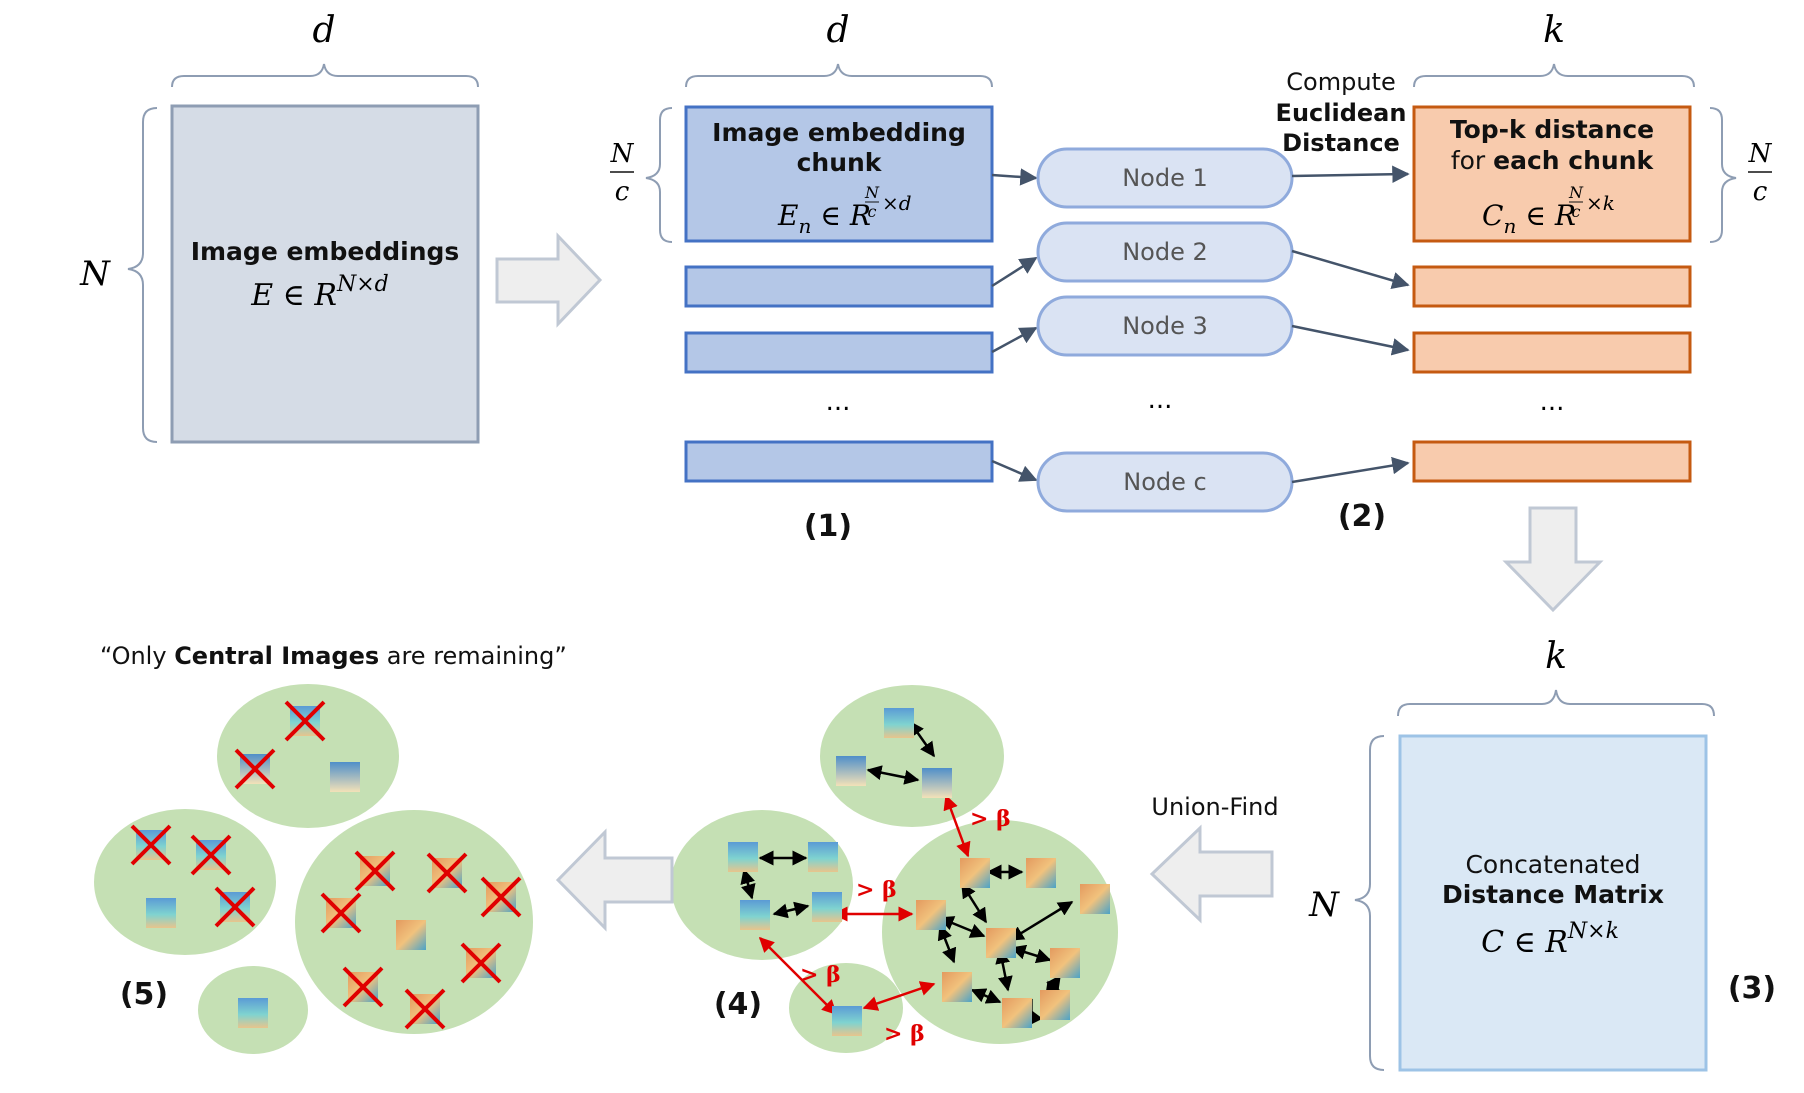 The image size is (1804, 1093). I want to click on distance-matrix, so click(1553, 903).